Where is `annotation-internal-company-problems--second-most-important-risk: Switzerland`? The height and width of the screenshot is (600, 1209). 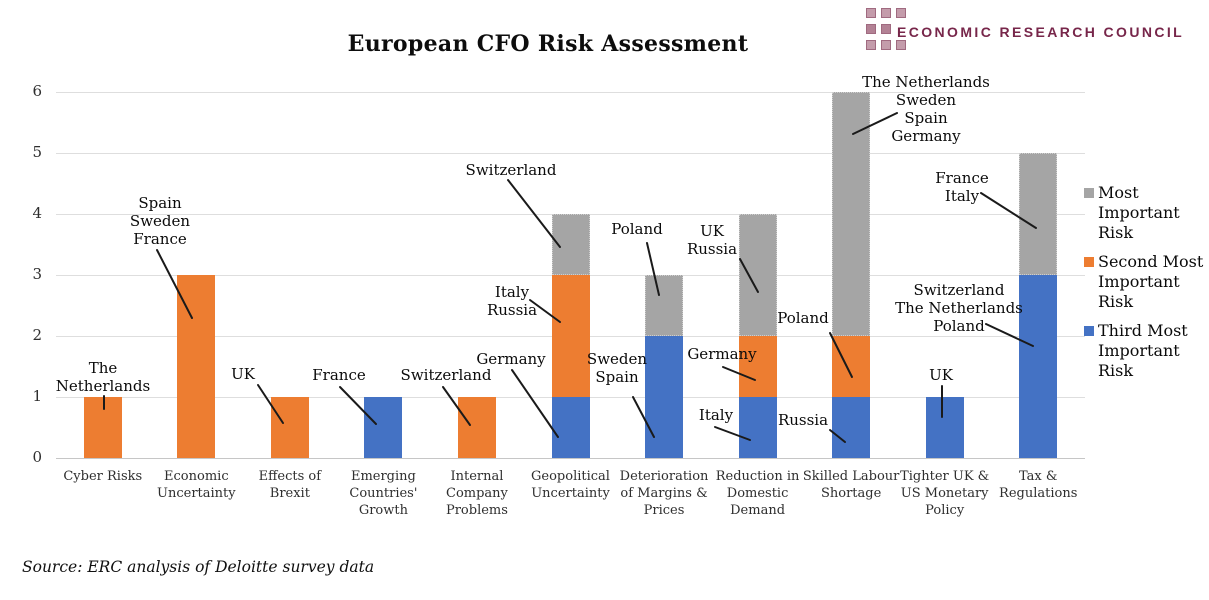
annotation-internal-company-problems--second-most-important-risk: Switzerland is located at coordinates (446, 375).